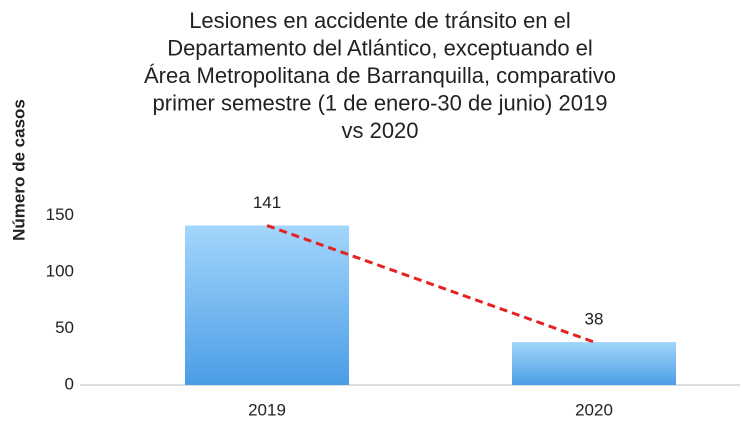 The image size is (743, 429). Describe the element at coordinates (267, 202) in the screenshot. I see `value-label: 141` at that location.